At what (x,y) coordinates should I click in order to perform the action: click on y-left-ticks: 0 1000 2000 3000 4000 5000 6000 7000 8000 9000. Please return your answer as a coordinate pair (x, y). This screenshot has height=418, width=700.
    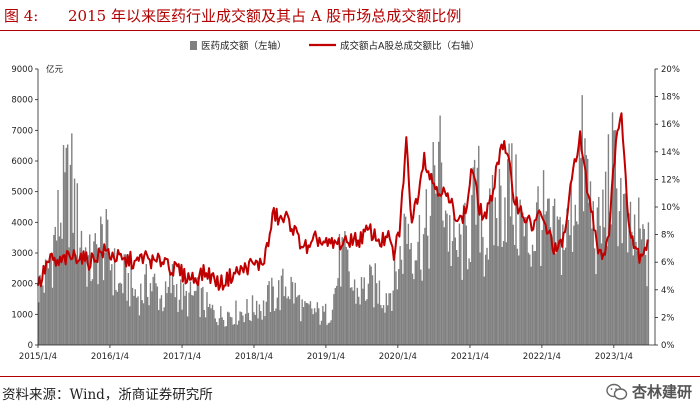
    Looking at the image, I should click on (24, 208).